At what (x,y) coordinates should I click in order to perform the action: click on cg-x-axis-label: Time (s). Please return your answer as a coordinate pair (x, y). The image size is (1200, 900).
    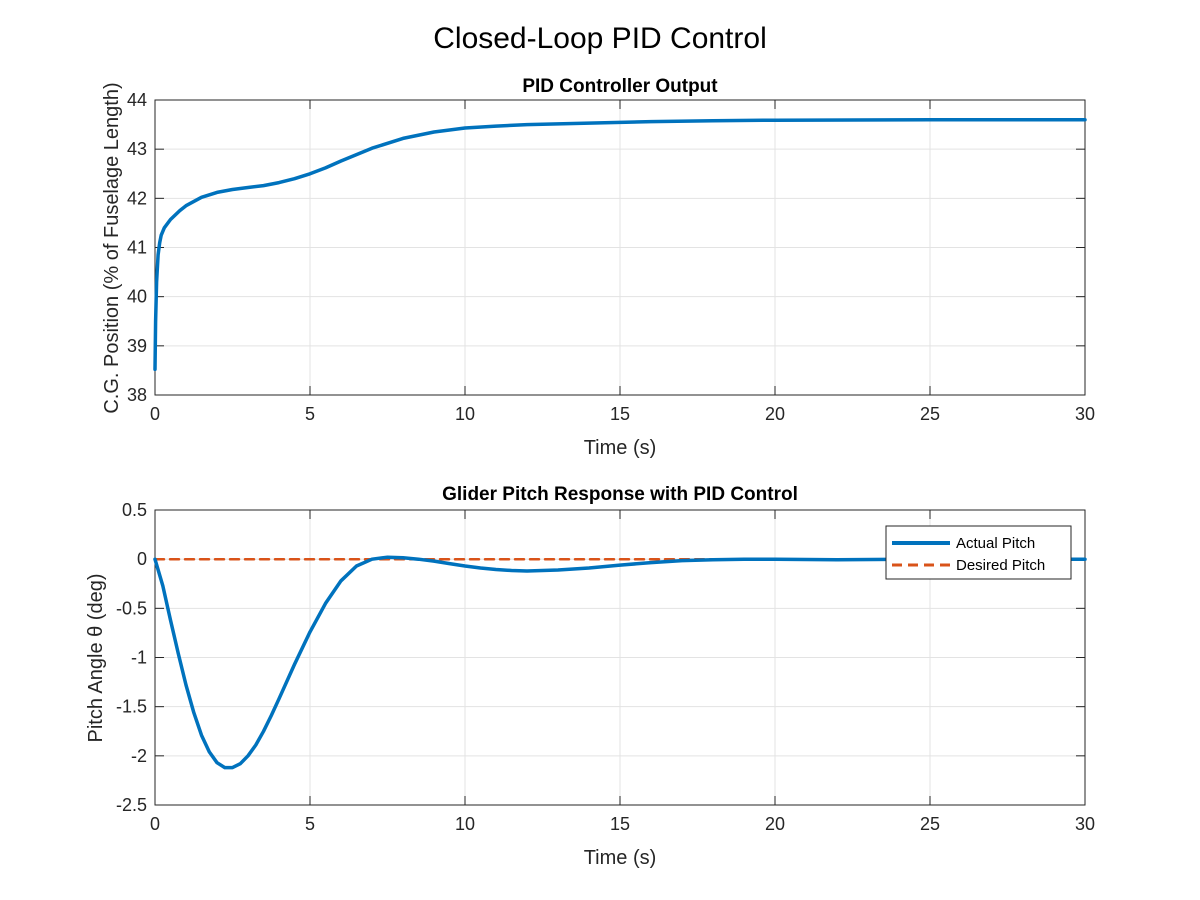
    Looking at the image, I should click on (620, 448).